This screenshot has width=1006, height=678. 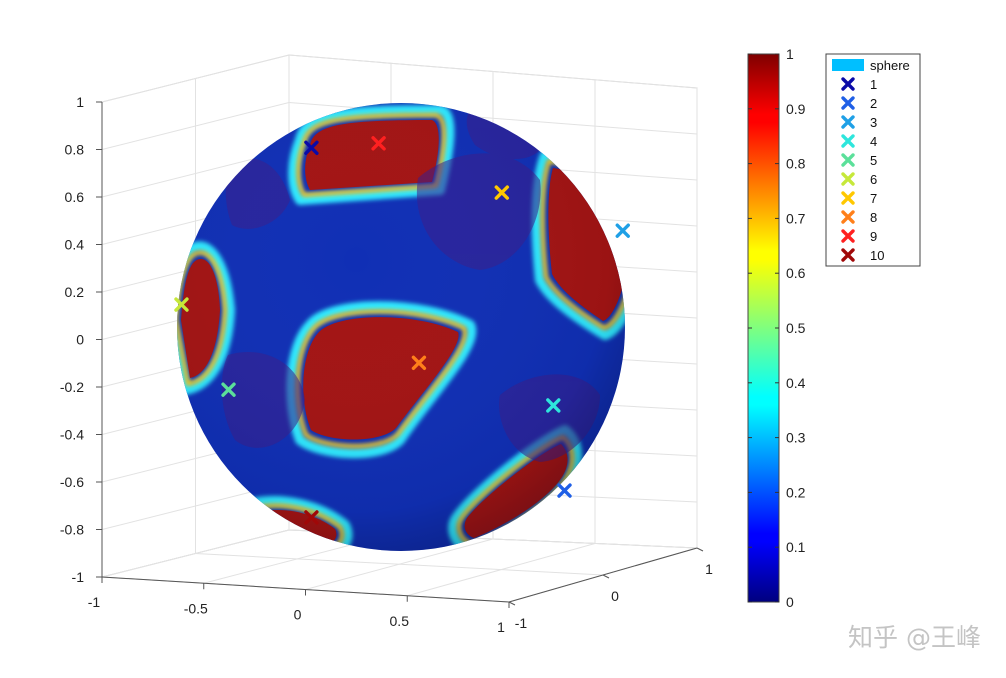 What do you see at coordinates (796, 109) in the screenshot?
I see `colorbar-tick-label: 0.9` at bounding box center [796, 109].